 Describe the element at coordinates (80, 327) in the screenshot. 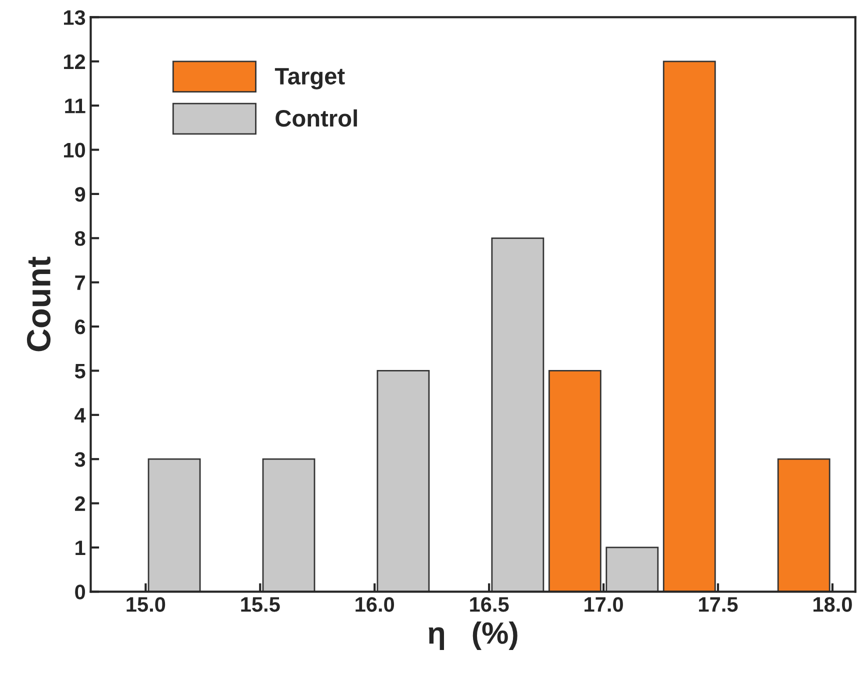

I see `y-tick-label: 6` at that location.